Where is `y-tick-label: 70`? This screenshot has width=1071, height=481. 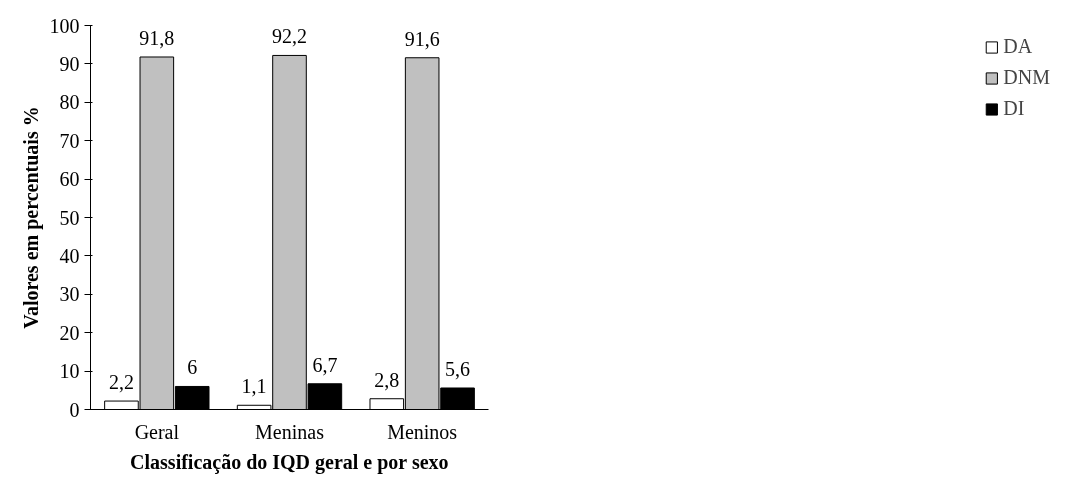
y-tick-label: 70 is located at coordinates (69, 140).